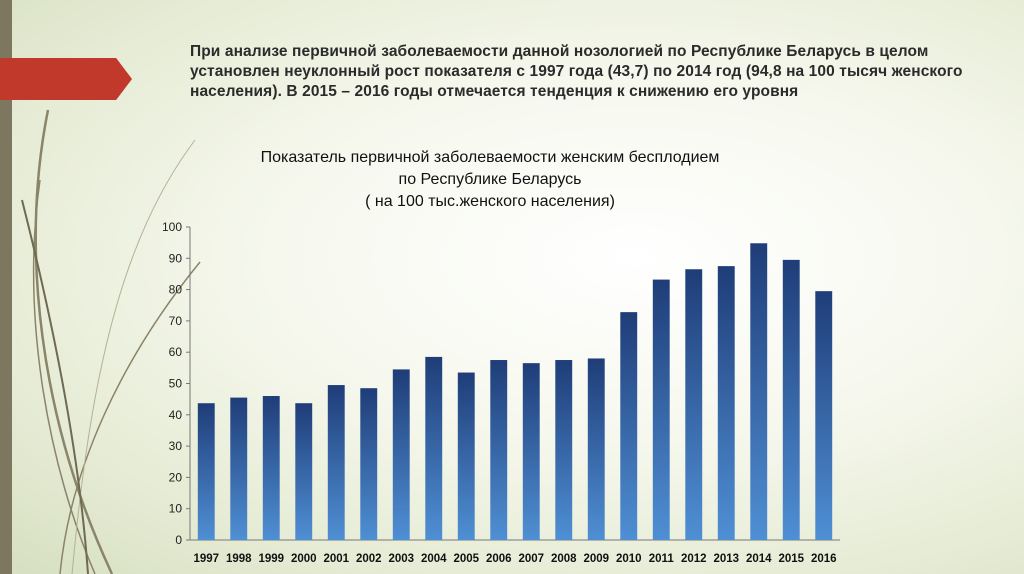 Image resolution: width=1024 pixels, height=574 pixels. What do you see at coordinates (824, 559) in the screenshot?
I see `x-tick-label: 2016` at bounding box center [824, 559].